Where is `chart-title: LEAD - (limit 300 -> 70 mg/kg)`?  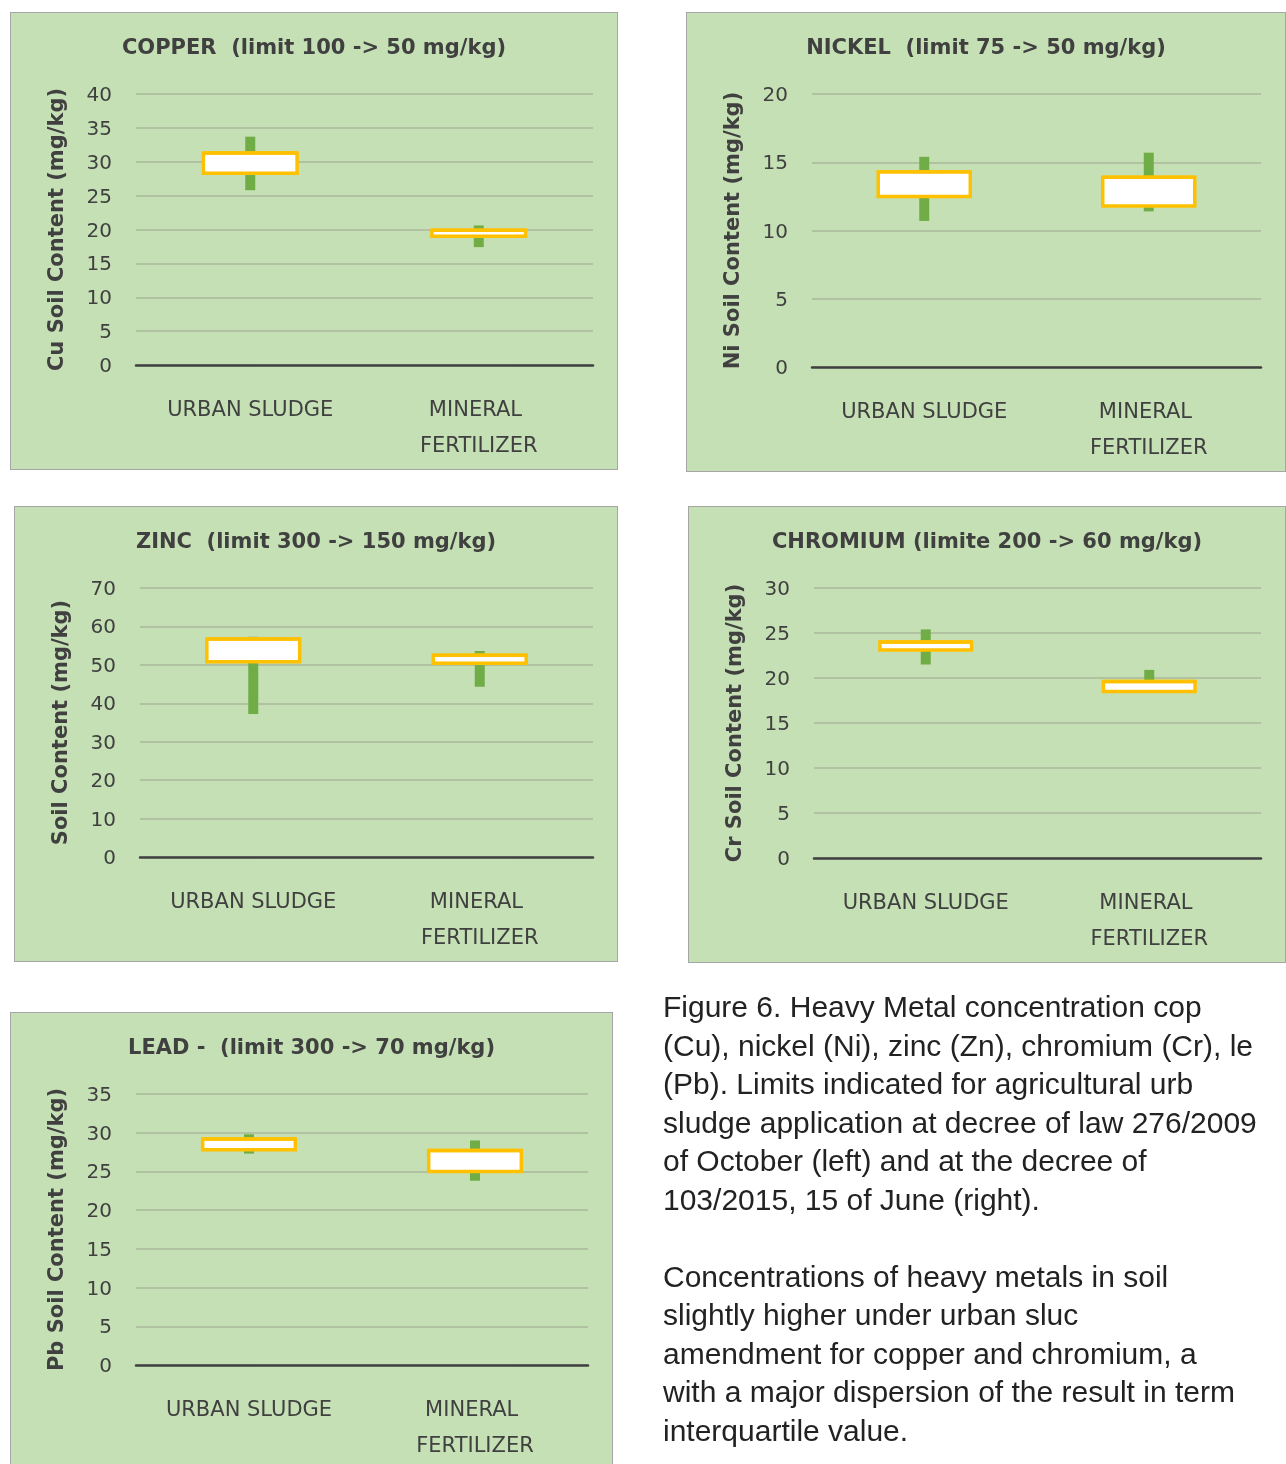
chart-title: LEAD - (limit 300 -> 70 mg/kg) is located at coordinates (311, 1046).